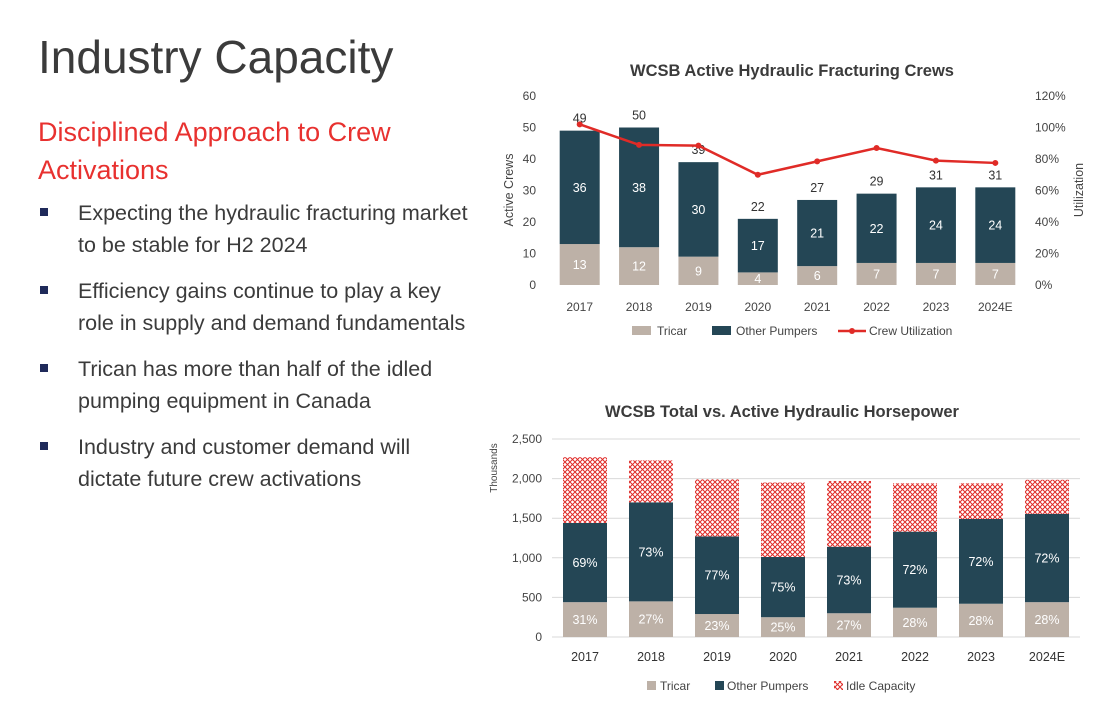  What do you see at coordinates (1047, 191) in the screenshot?
I see `y-right-tick-label: 60%` at bounding box center [1047, 191].